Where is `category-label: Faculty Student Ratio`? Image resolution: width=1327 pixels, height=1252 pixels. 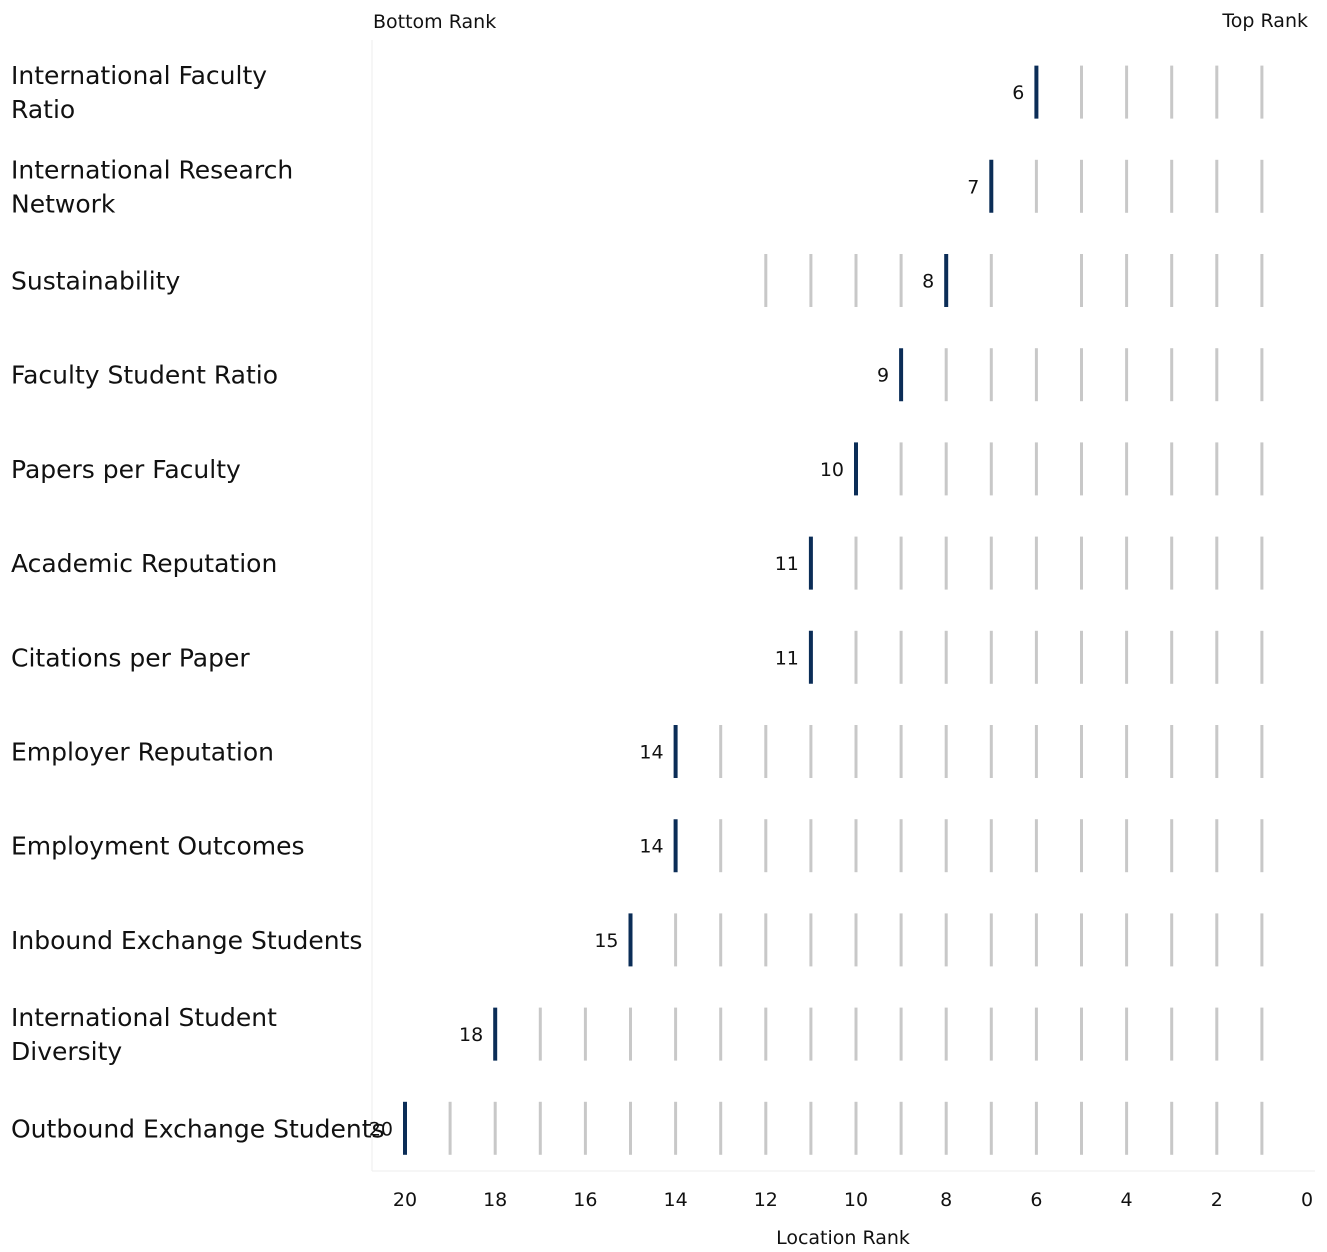
category-label: Faculty Student Ratio is located at coordinates (144, 375).